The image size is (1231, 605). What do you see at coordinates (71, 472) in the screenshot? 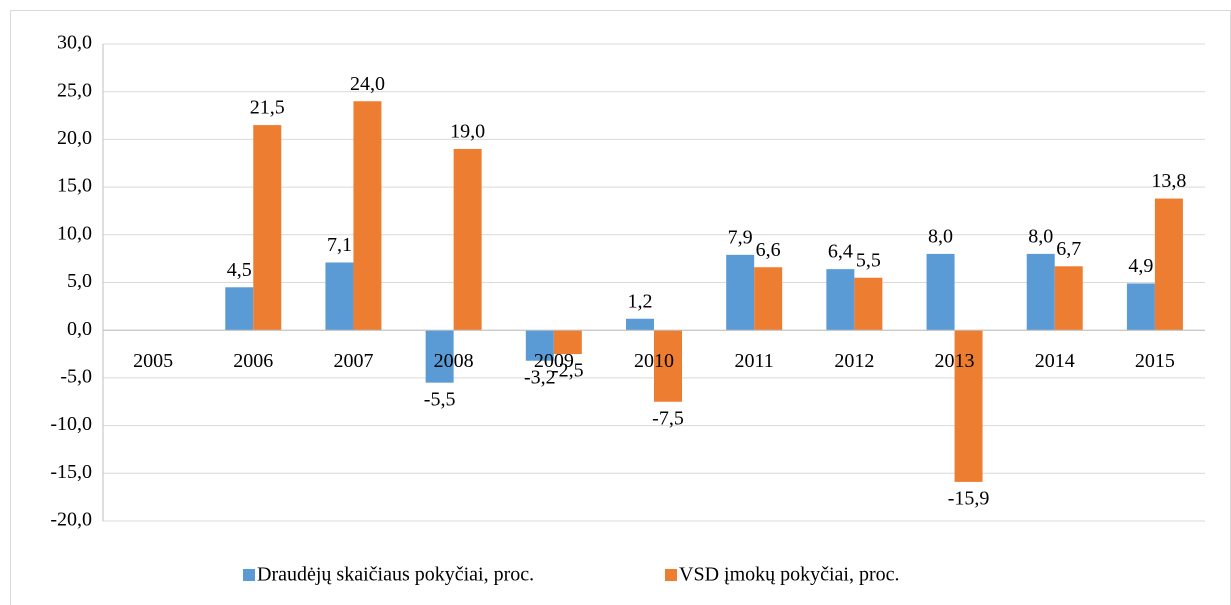
I see `y-tick-label: -15,0` at bounding box center [71, 472].